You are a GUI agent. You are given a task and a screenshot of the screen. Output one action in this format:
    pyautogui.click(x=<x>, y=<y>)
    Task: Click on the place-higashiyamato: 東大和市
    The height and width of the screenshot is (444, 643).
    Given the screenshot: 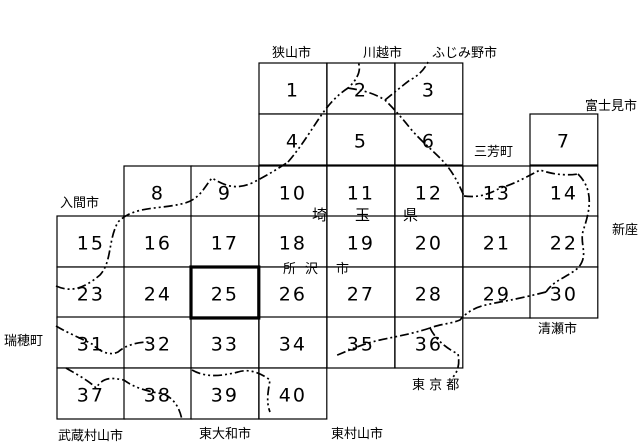 What is the action you would take?
    pyautogui.click(x=225, y=434)
    